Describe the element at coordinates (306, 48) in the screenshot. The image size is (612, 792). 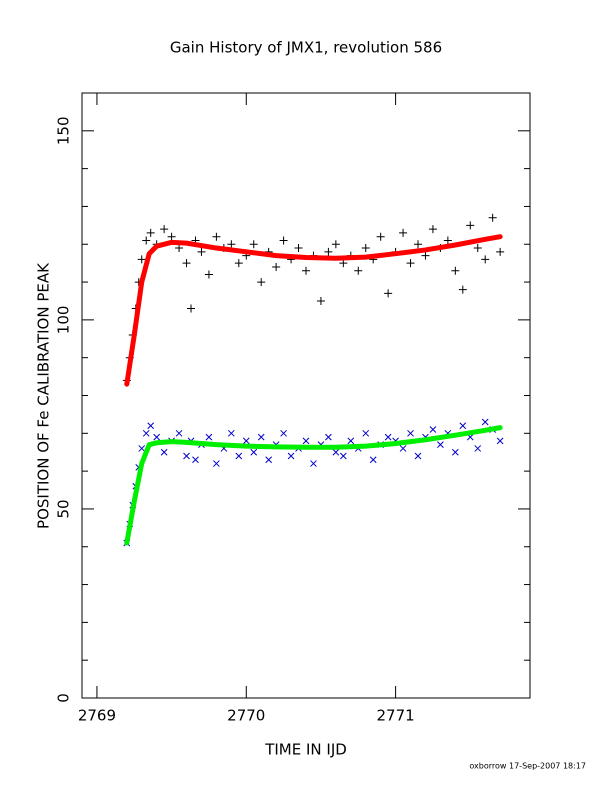
I see `chart-title: Gain History of JMX1, revolution 586` at that location.